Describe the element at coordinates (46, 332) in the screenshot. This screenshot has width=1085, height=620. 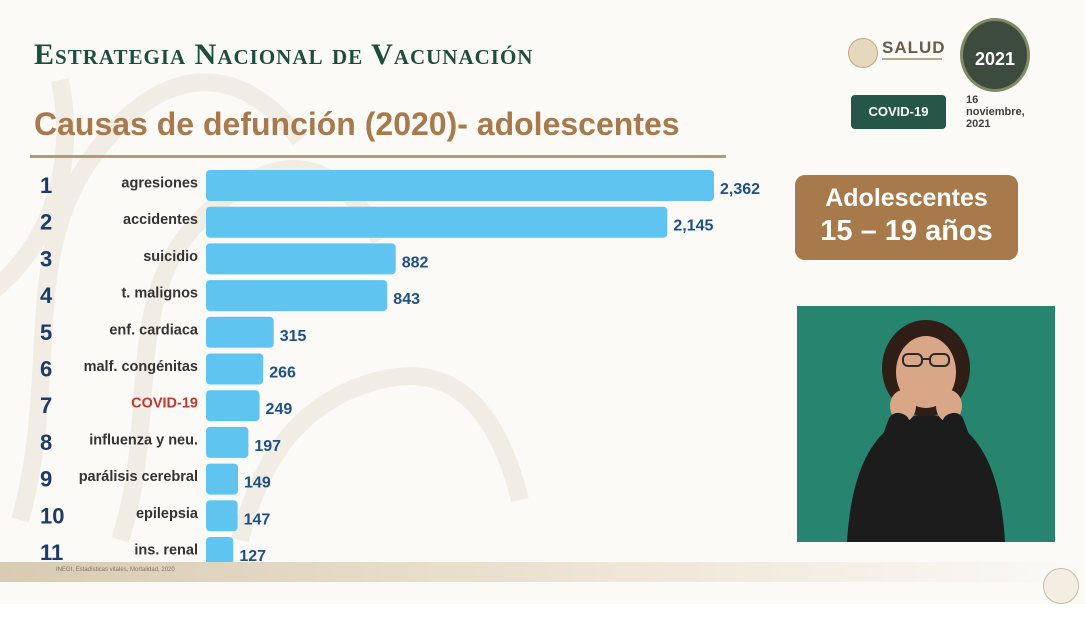
I see `rank-label: 5` at that location.